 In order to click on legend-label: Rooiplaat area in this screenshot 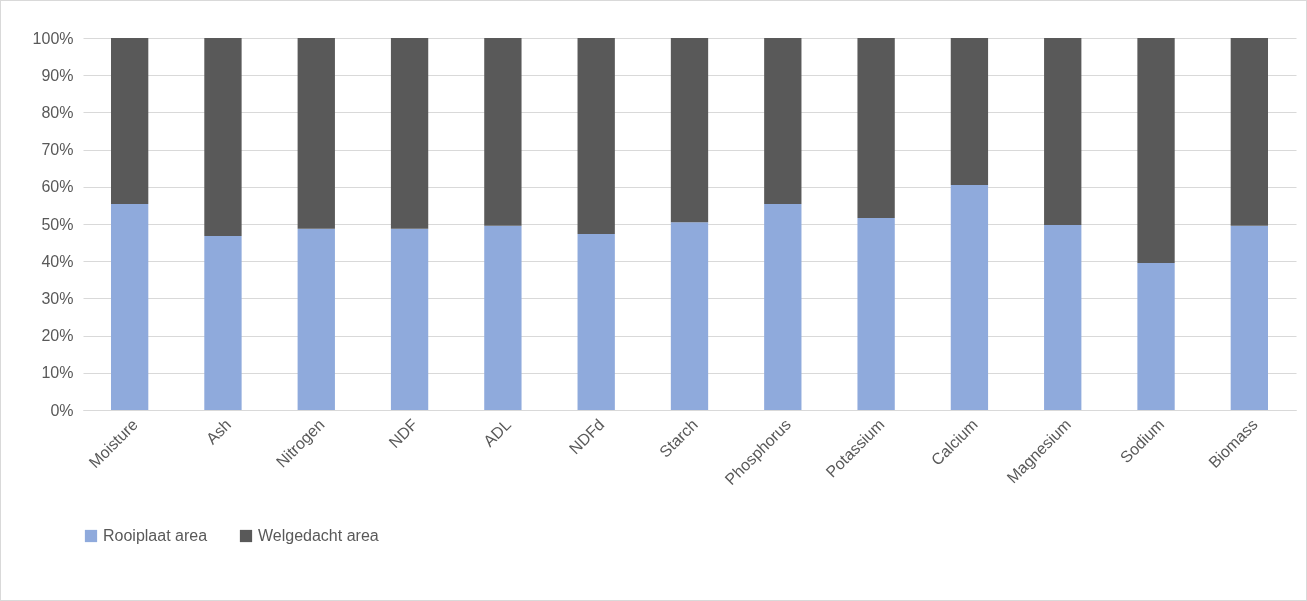, I will do `click(155, 535)`.